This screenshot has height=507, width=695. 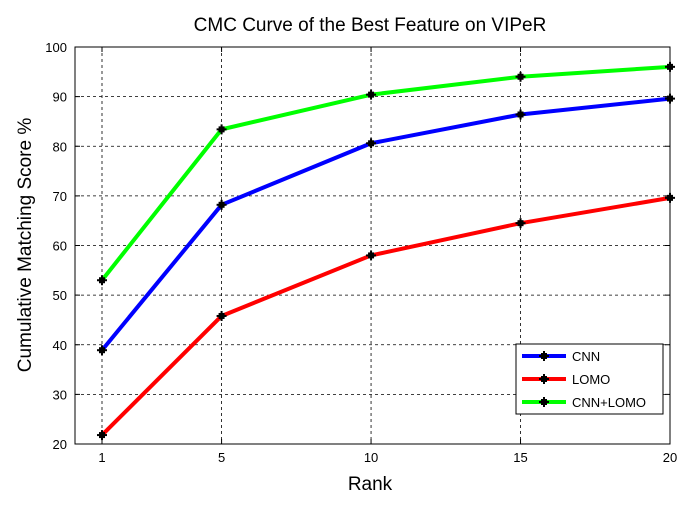 I want to click on x-tick-label: 1, so click(x=101, y=457).